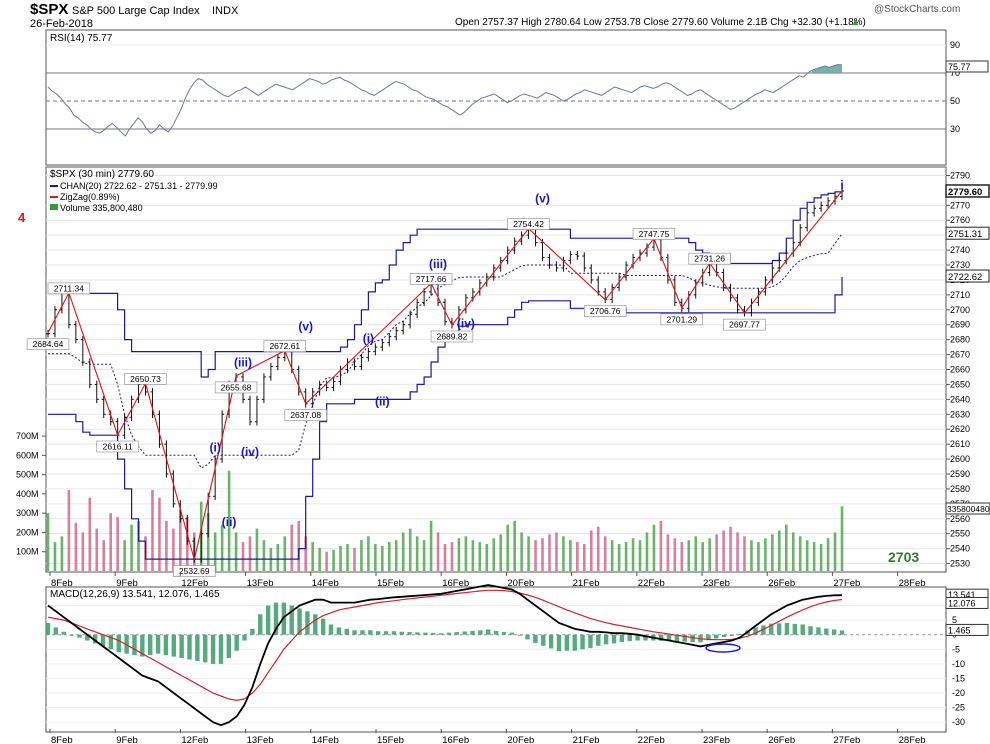  I want to click on price-tick-label: 2670, so click(960, 355).